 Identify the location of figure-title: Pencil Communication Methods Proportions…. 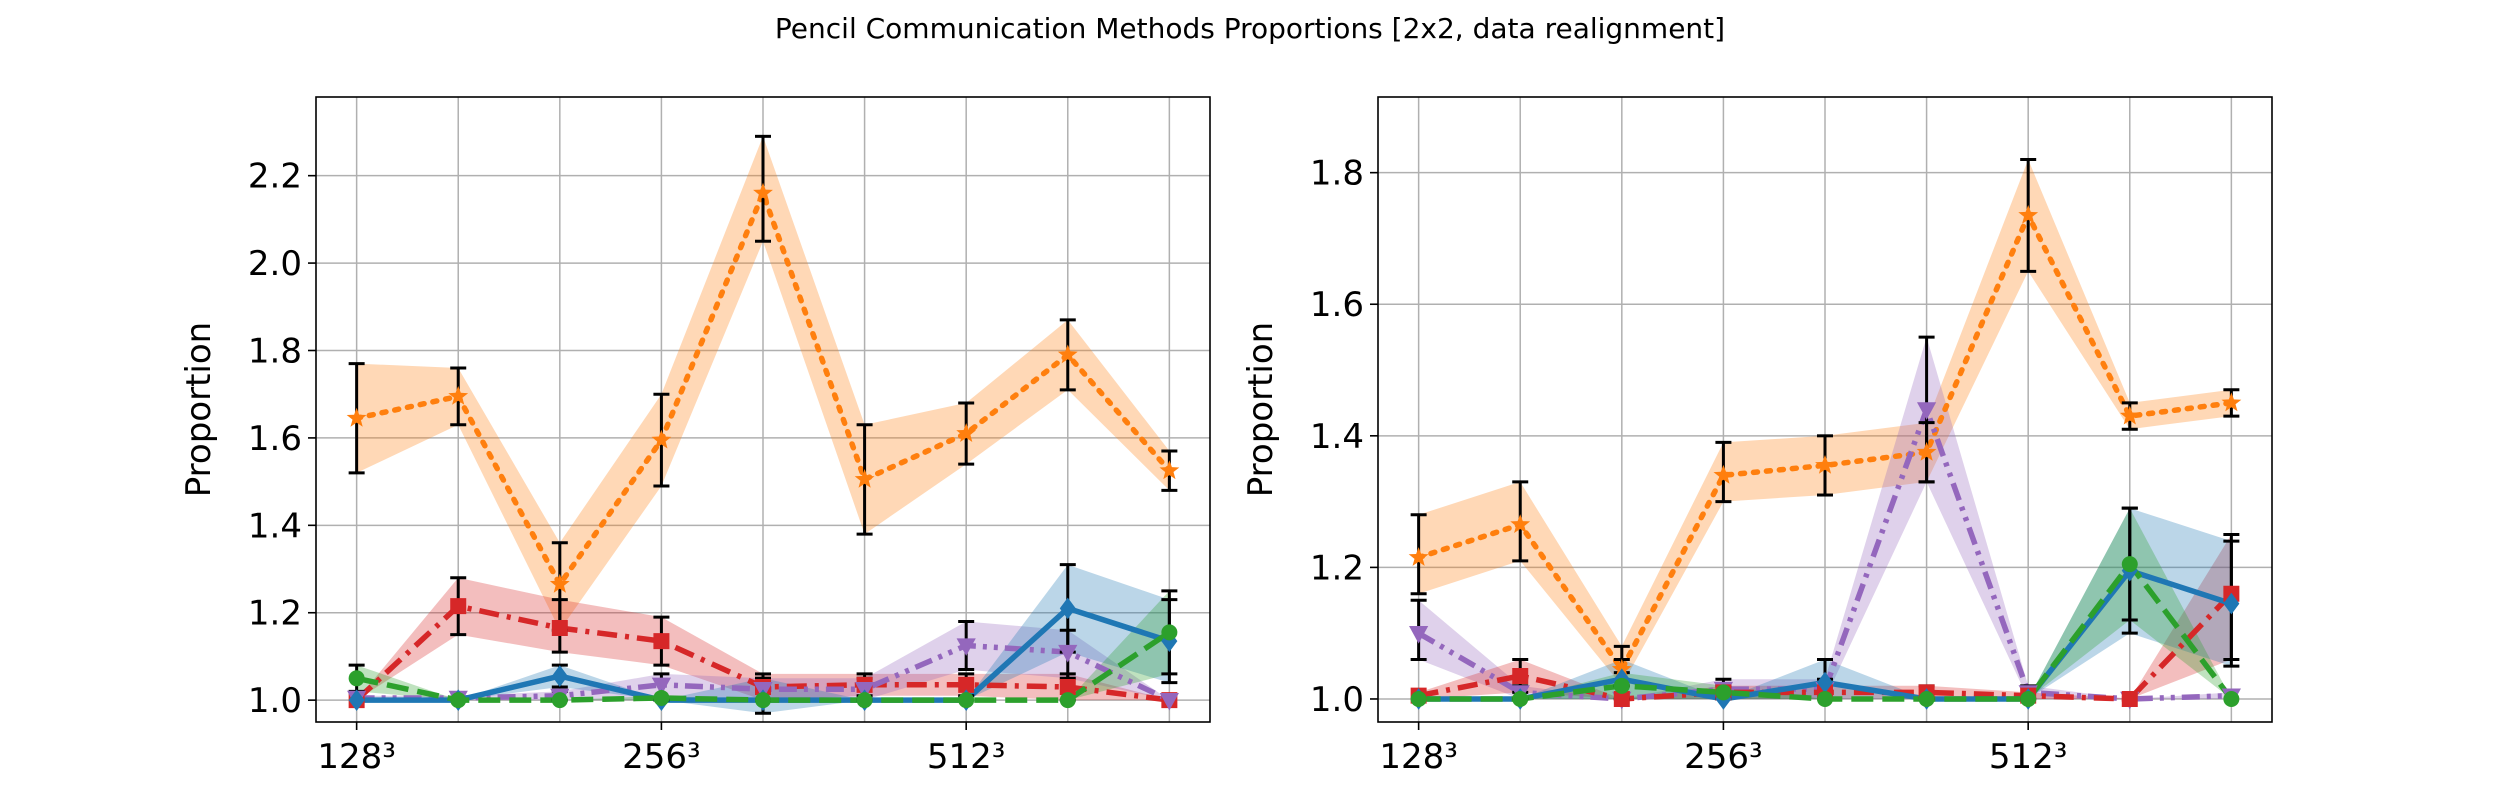
(1250, 28).